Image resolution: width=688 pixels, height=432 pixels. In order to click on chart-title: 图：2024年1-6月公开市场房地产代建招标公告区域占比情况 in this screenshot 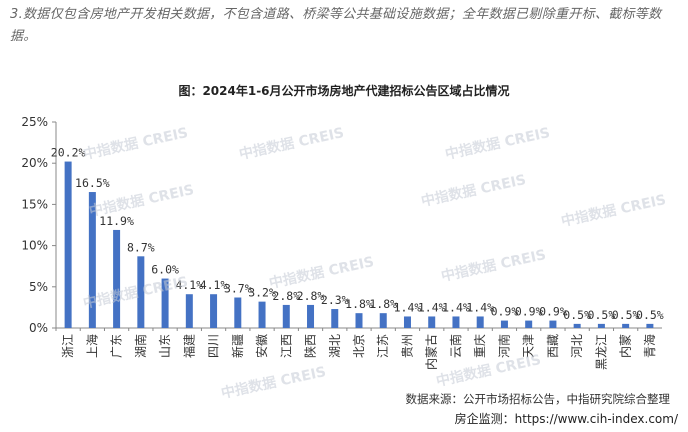, I will do `click(344, 91)`.